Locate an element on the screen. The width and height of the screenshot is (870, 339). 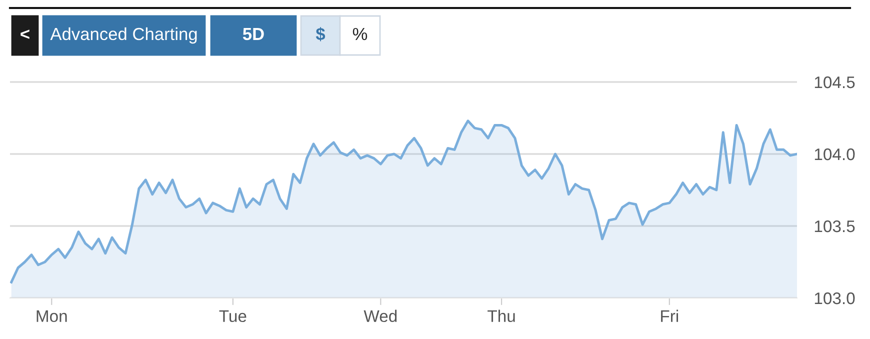
y-tick-label: 104.0 is located at coordinates (834, 154).